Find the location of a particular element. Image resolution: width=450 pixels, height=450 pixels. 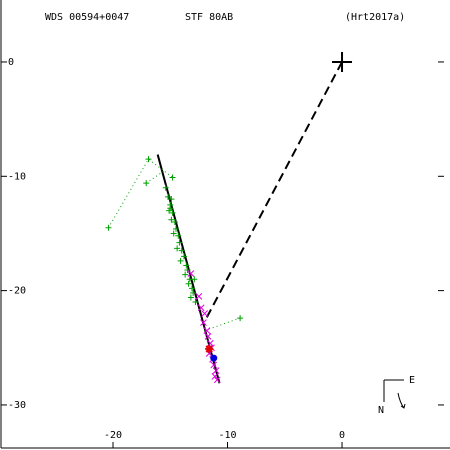

compass-east: E is located at coordinates (412, 380).